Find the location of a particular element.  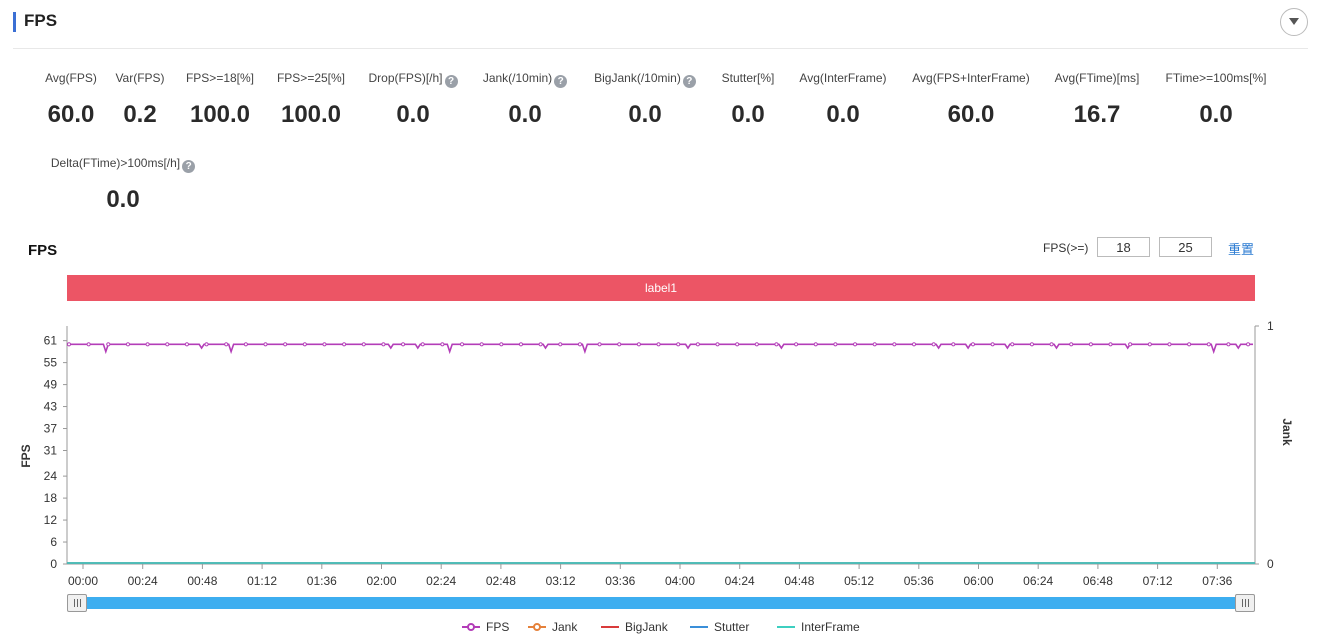

x-tick-label: 06:00 is located at coordinates (978, 581).